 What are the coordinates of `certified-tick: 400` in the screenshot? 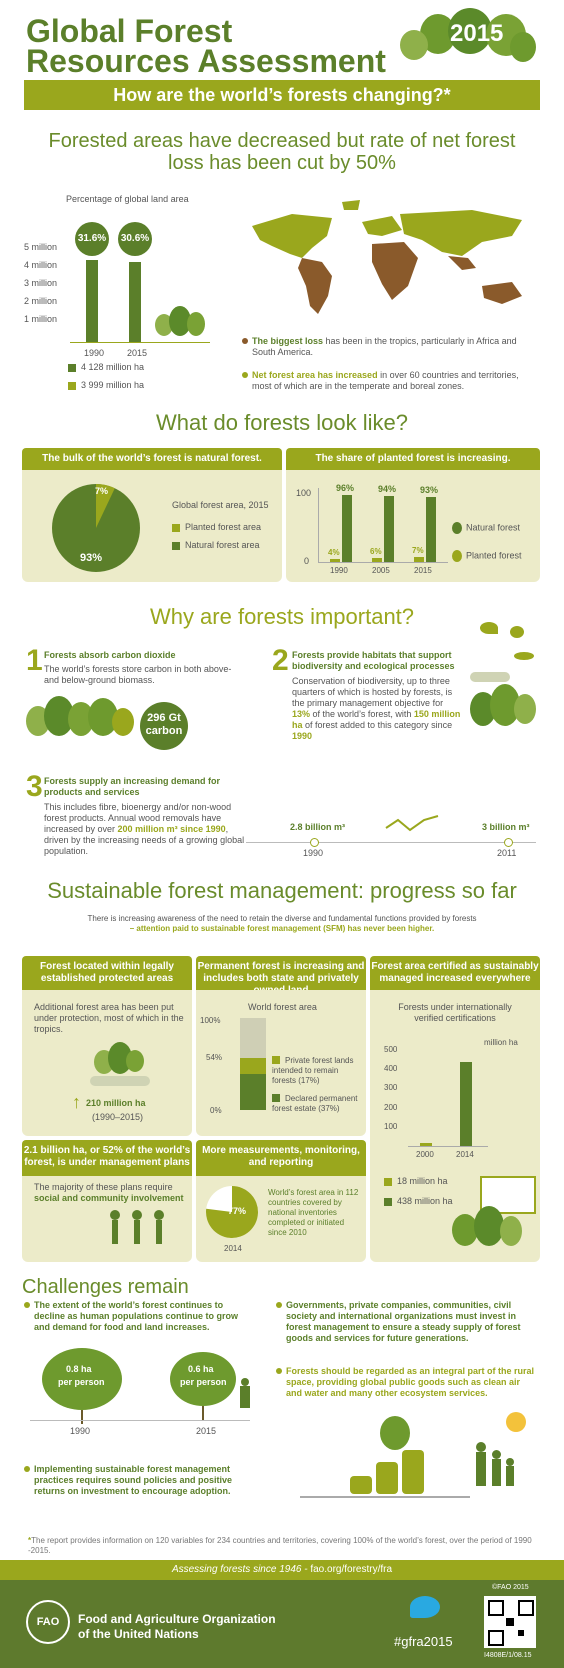 It's located at (391, 1069).